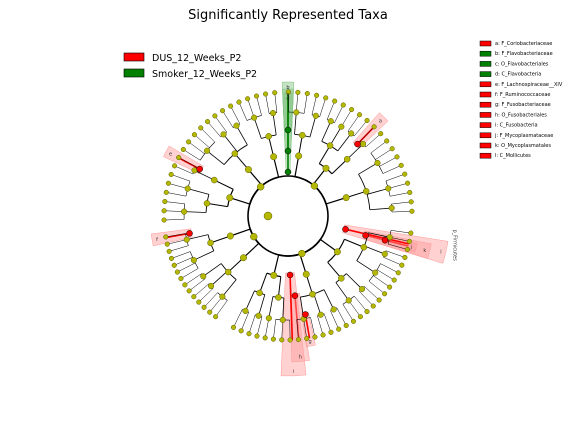  I want to click on biomarker-node-h, so click(295, 295).